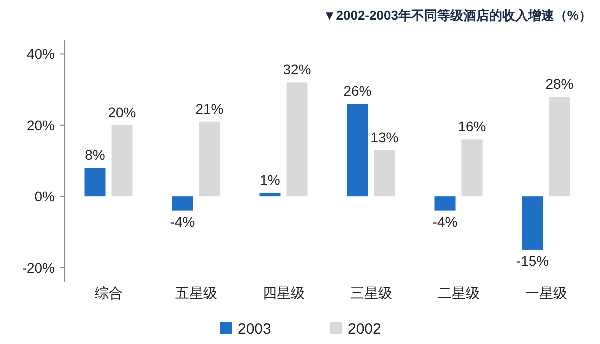 The width and height of the screenshot is (600, 344). I want to click on data-label: 21%, so click(210, 108).